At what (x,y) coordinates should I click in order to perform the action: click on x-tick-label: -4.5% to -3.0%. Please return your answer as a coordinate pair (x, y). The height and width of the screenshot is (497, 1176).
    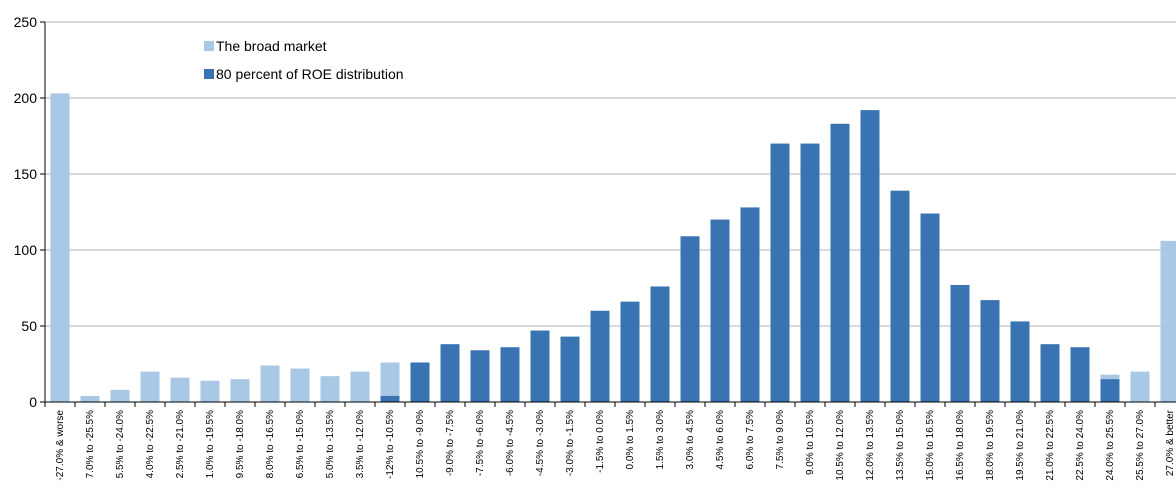
    Looking at the image, I should click on (540, 443).